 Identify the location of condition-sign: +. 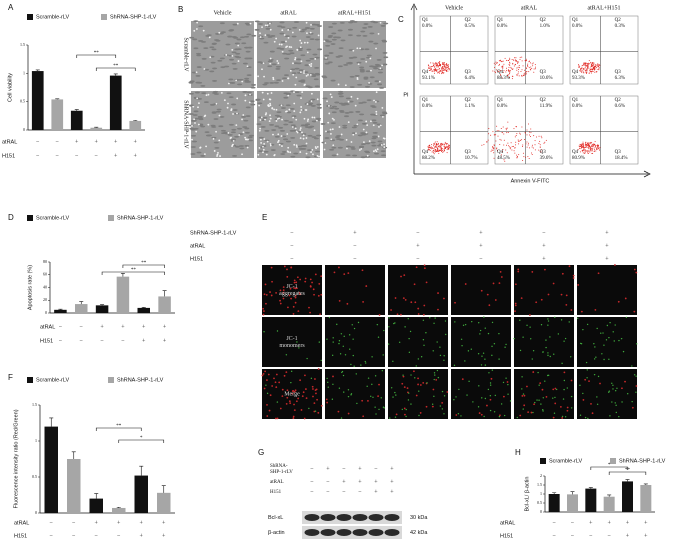
(544, 259).